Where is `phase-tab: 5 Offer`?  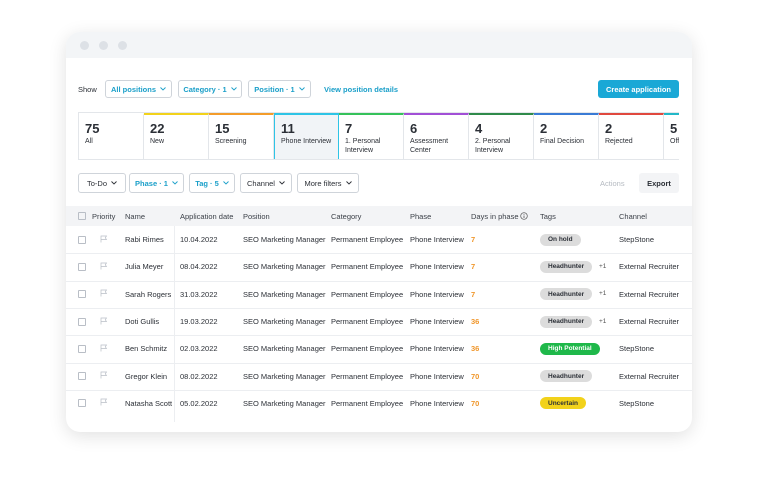
phase-tab: 5 Offer is located at coordinates (671, 136).